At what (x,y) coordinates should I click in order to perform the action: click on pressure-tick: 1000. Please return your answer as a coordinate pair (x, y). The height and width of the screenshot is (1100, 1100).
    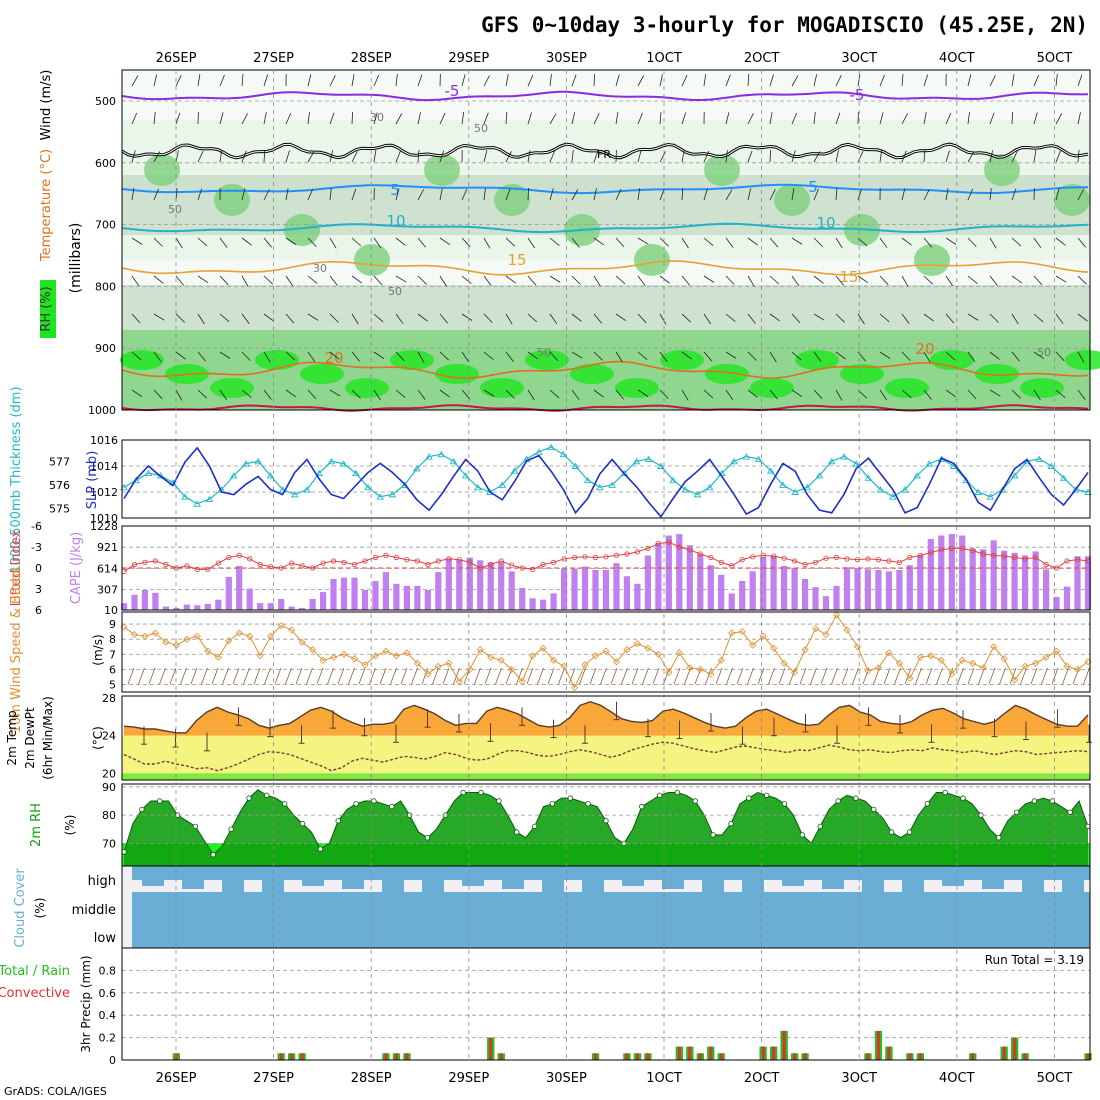
    Looking at the image, I should click on (102, 410).